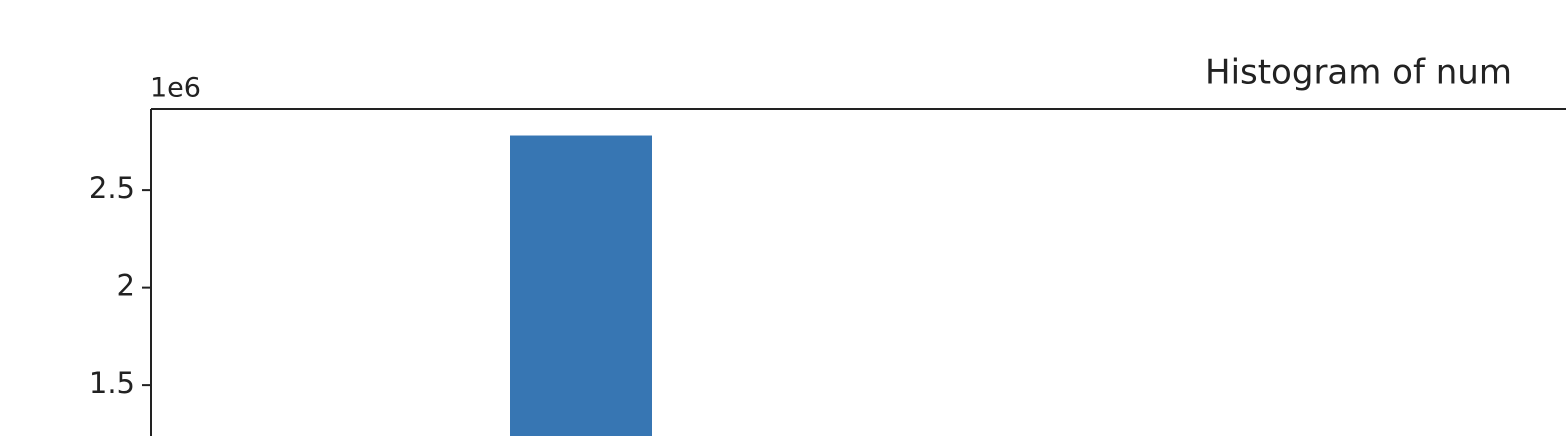  Describe the element at coordinates (112, 383) in the screenshot. I see `y-tick-label: 1.5` at that location.